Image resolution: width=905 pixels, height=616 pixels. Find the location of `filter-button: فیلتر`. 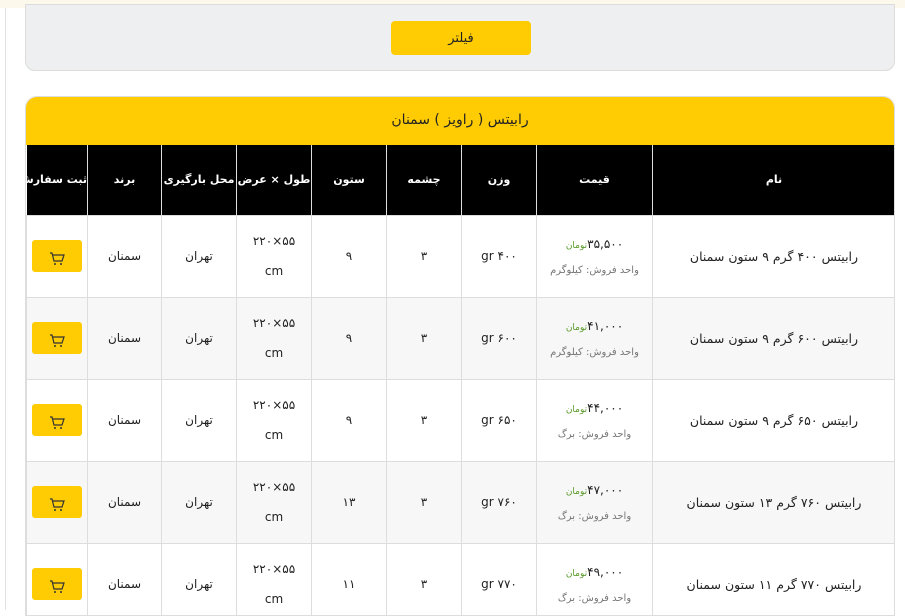

filter-button: فیلتر is located at coordinates (461, 38).